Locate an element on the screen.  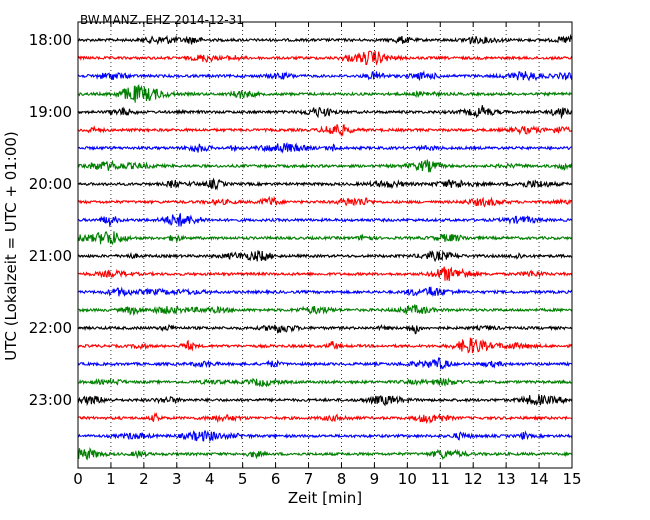
x-tick-label: 7 is located at coordinates (309, 479).